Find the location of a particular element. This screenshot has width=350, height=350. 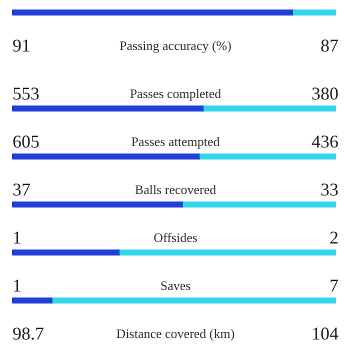

annotation: 7 is located at coordinates (334, 286).